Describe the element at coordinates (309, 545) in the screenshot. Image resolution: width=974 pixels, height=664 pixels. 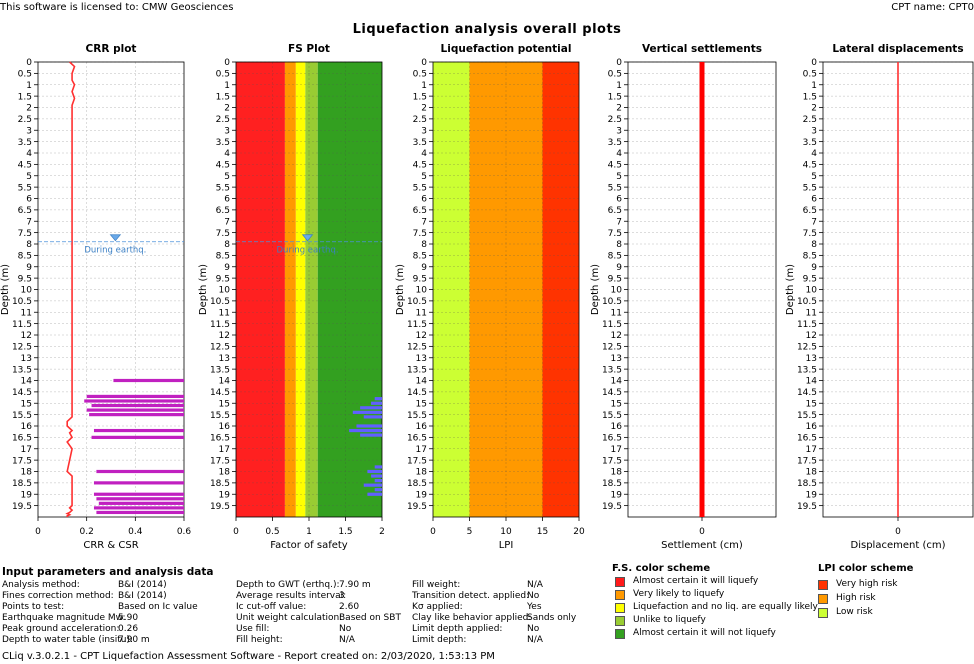
I see `x-axis-label: Factor of safety` at that location.